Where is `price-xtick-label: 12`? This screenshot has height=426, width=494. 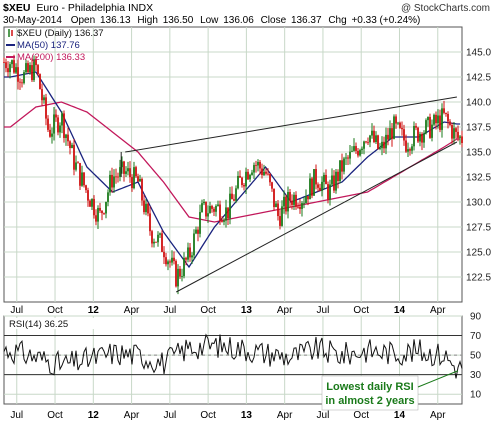 price-xtick-label: 12 is located at coordinates (94, 310).